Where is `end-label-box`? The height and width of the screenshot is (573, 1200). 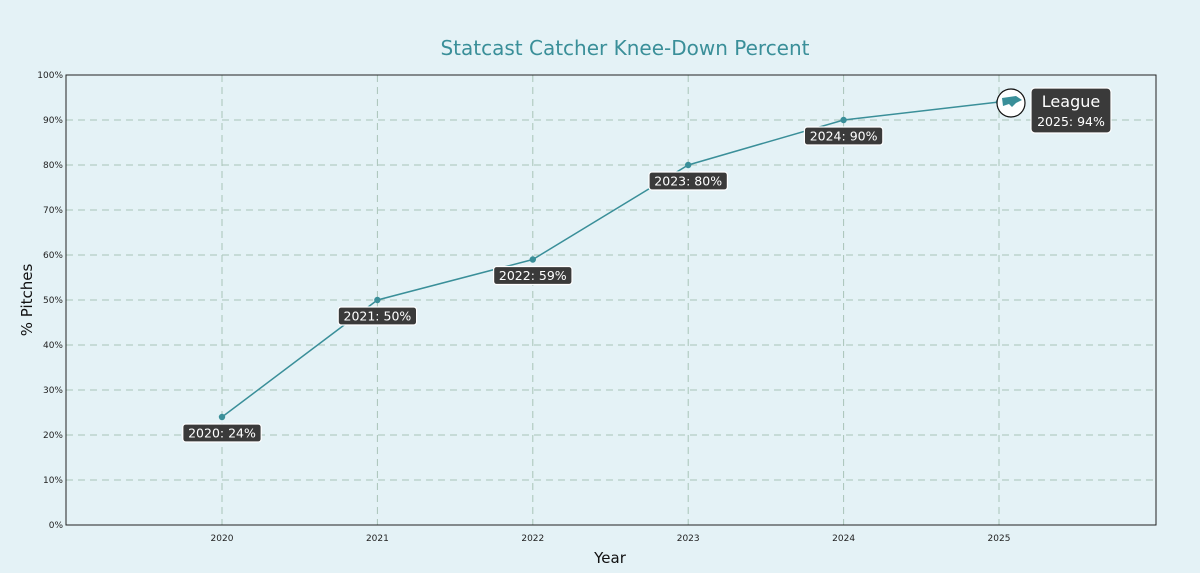
end-label-box is located at coordinates (1071, 110).